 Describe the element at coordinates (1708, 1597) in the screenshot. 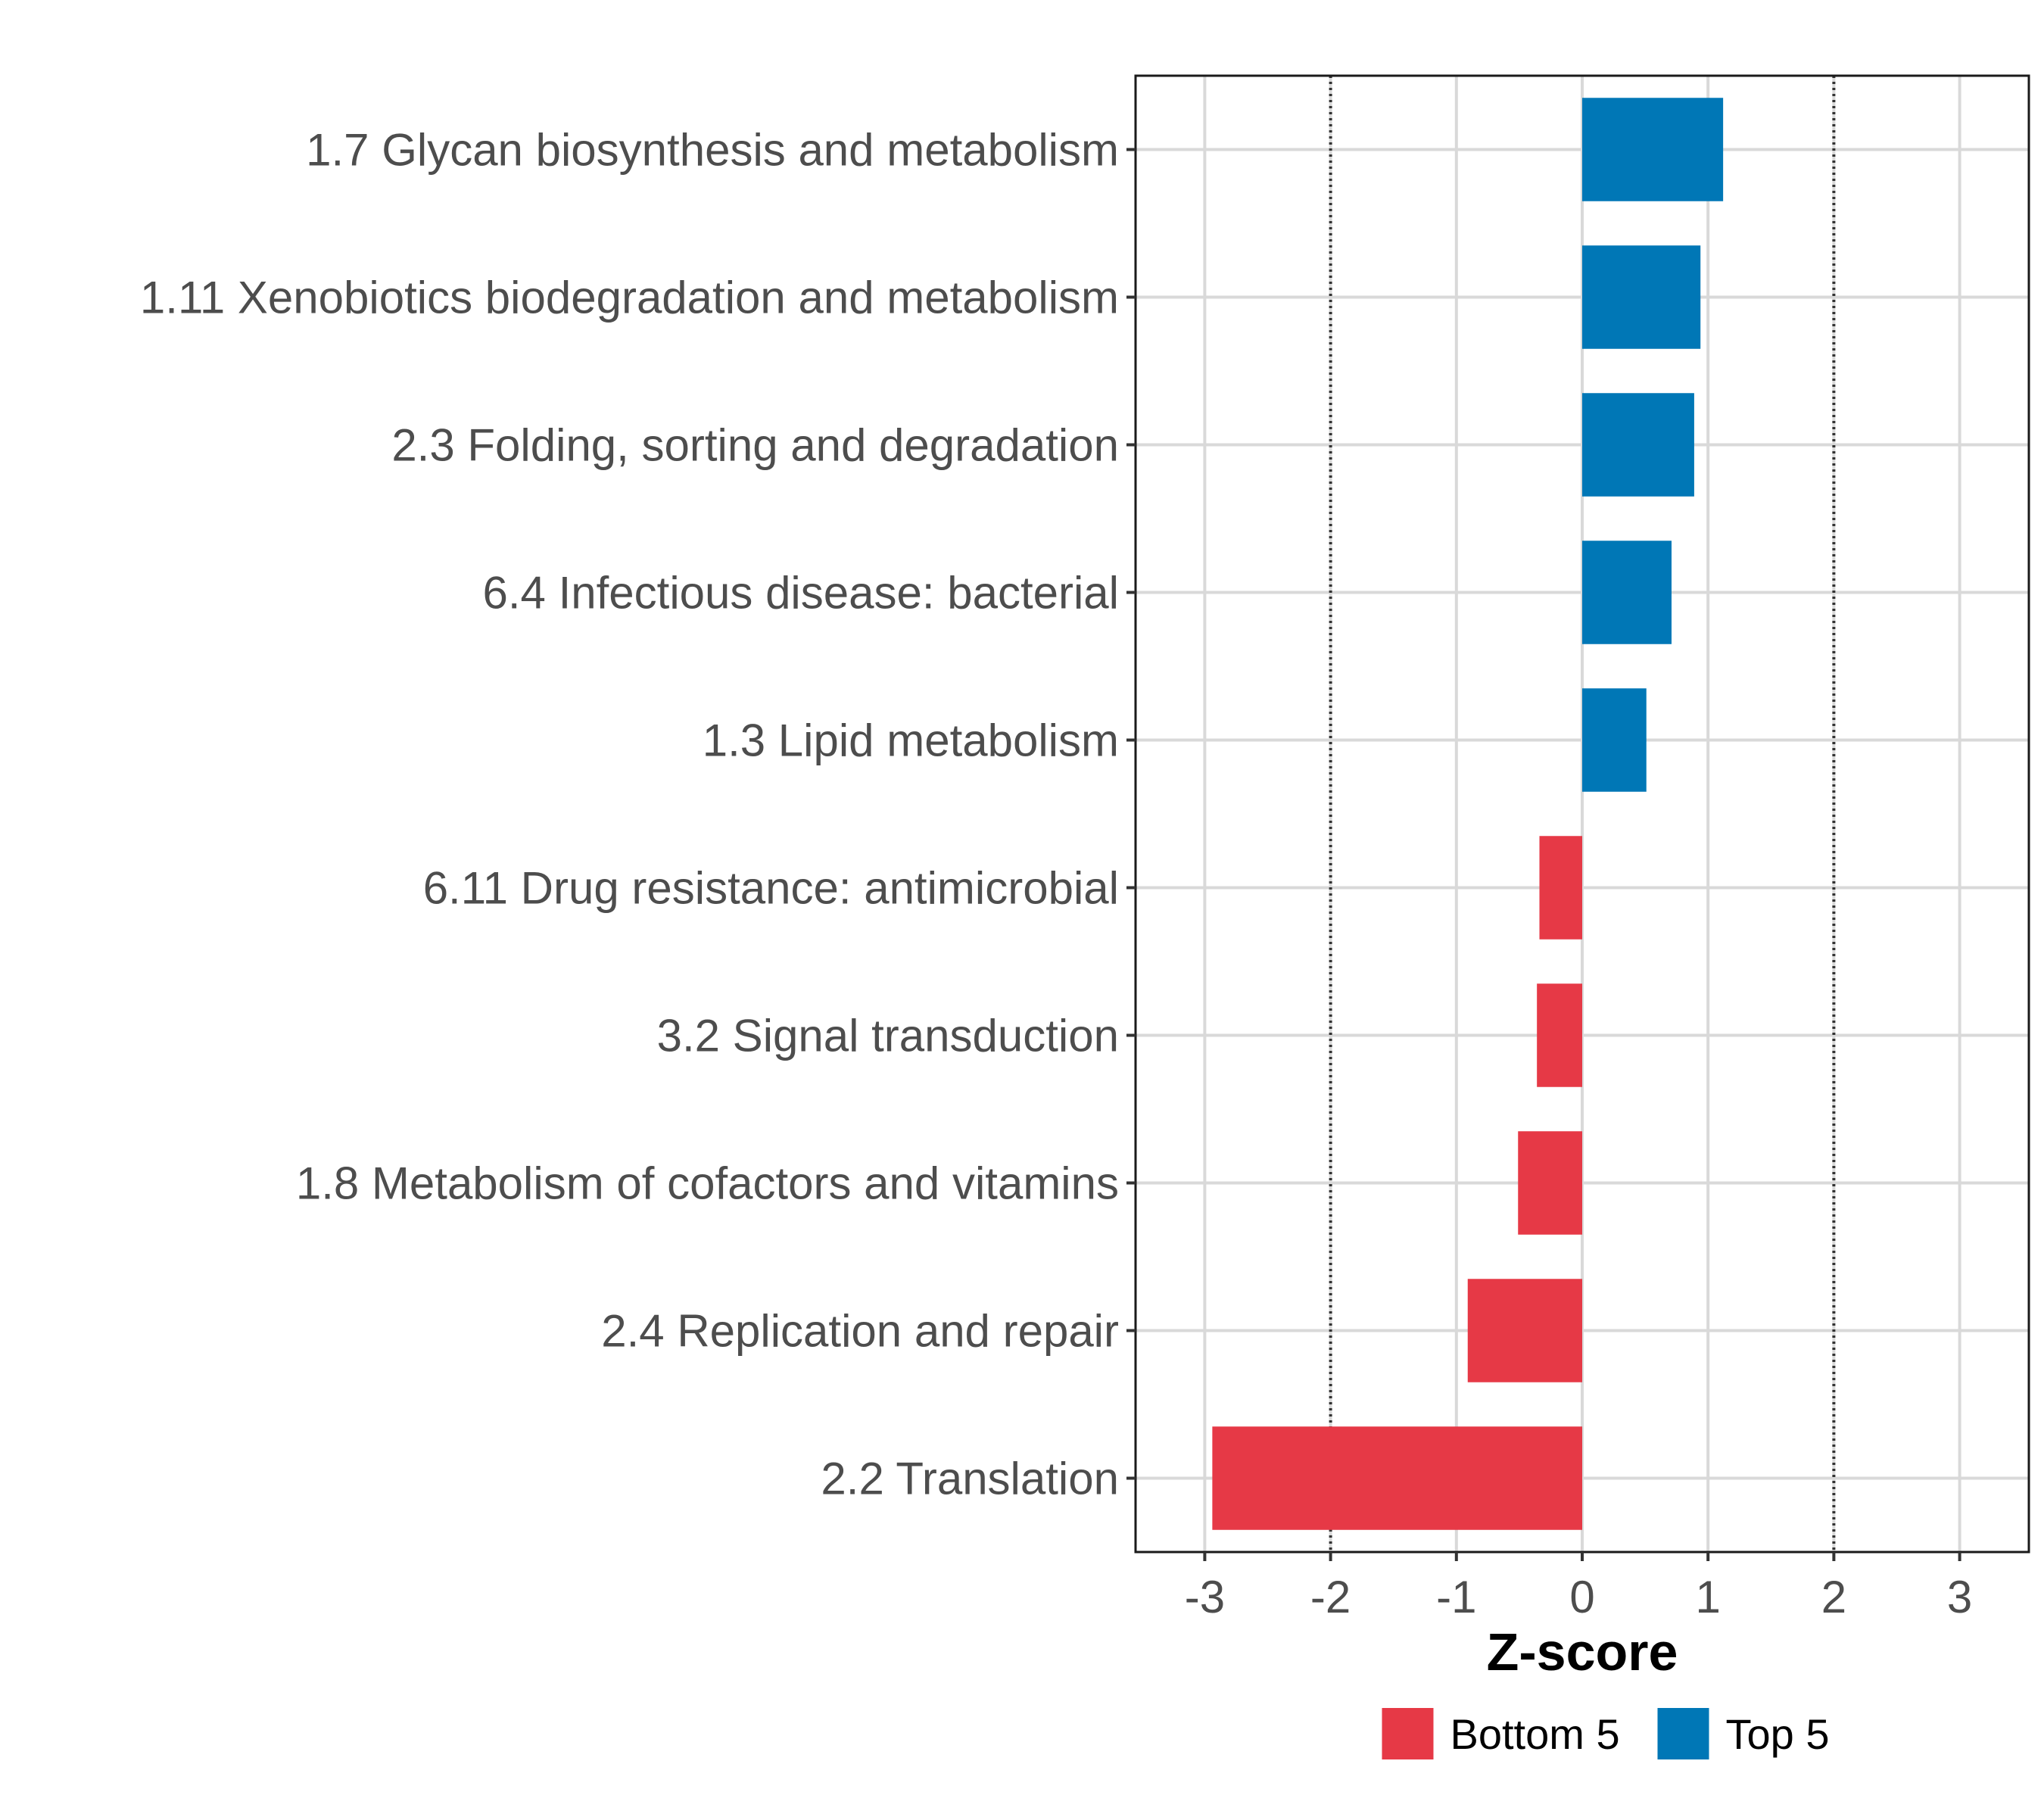

I see `x-tick-label: 1` at that location.